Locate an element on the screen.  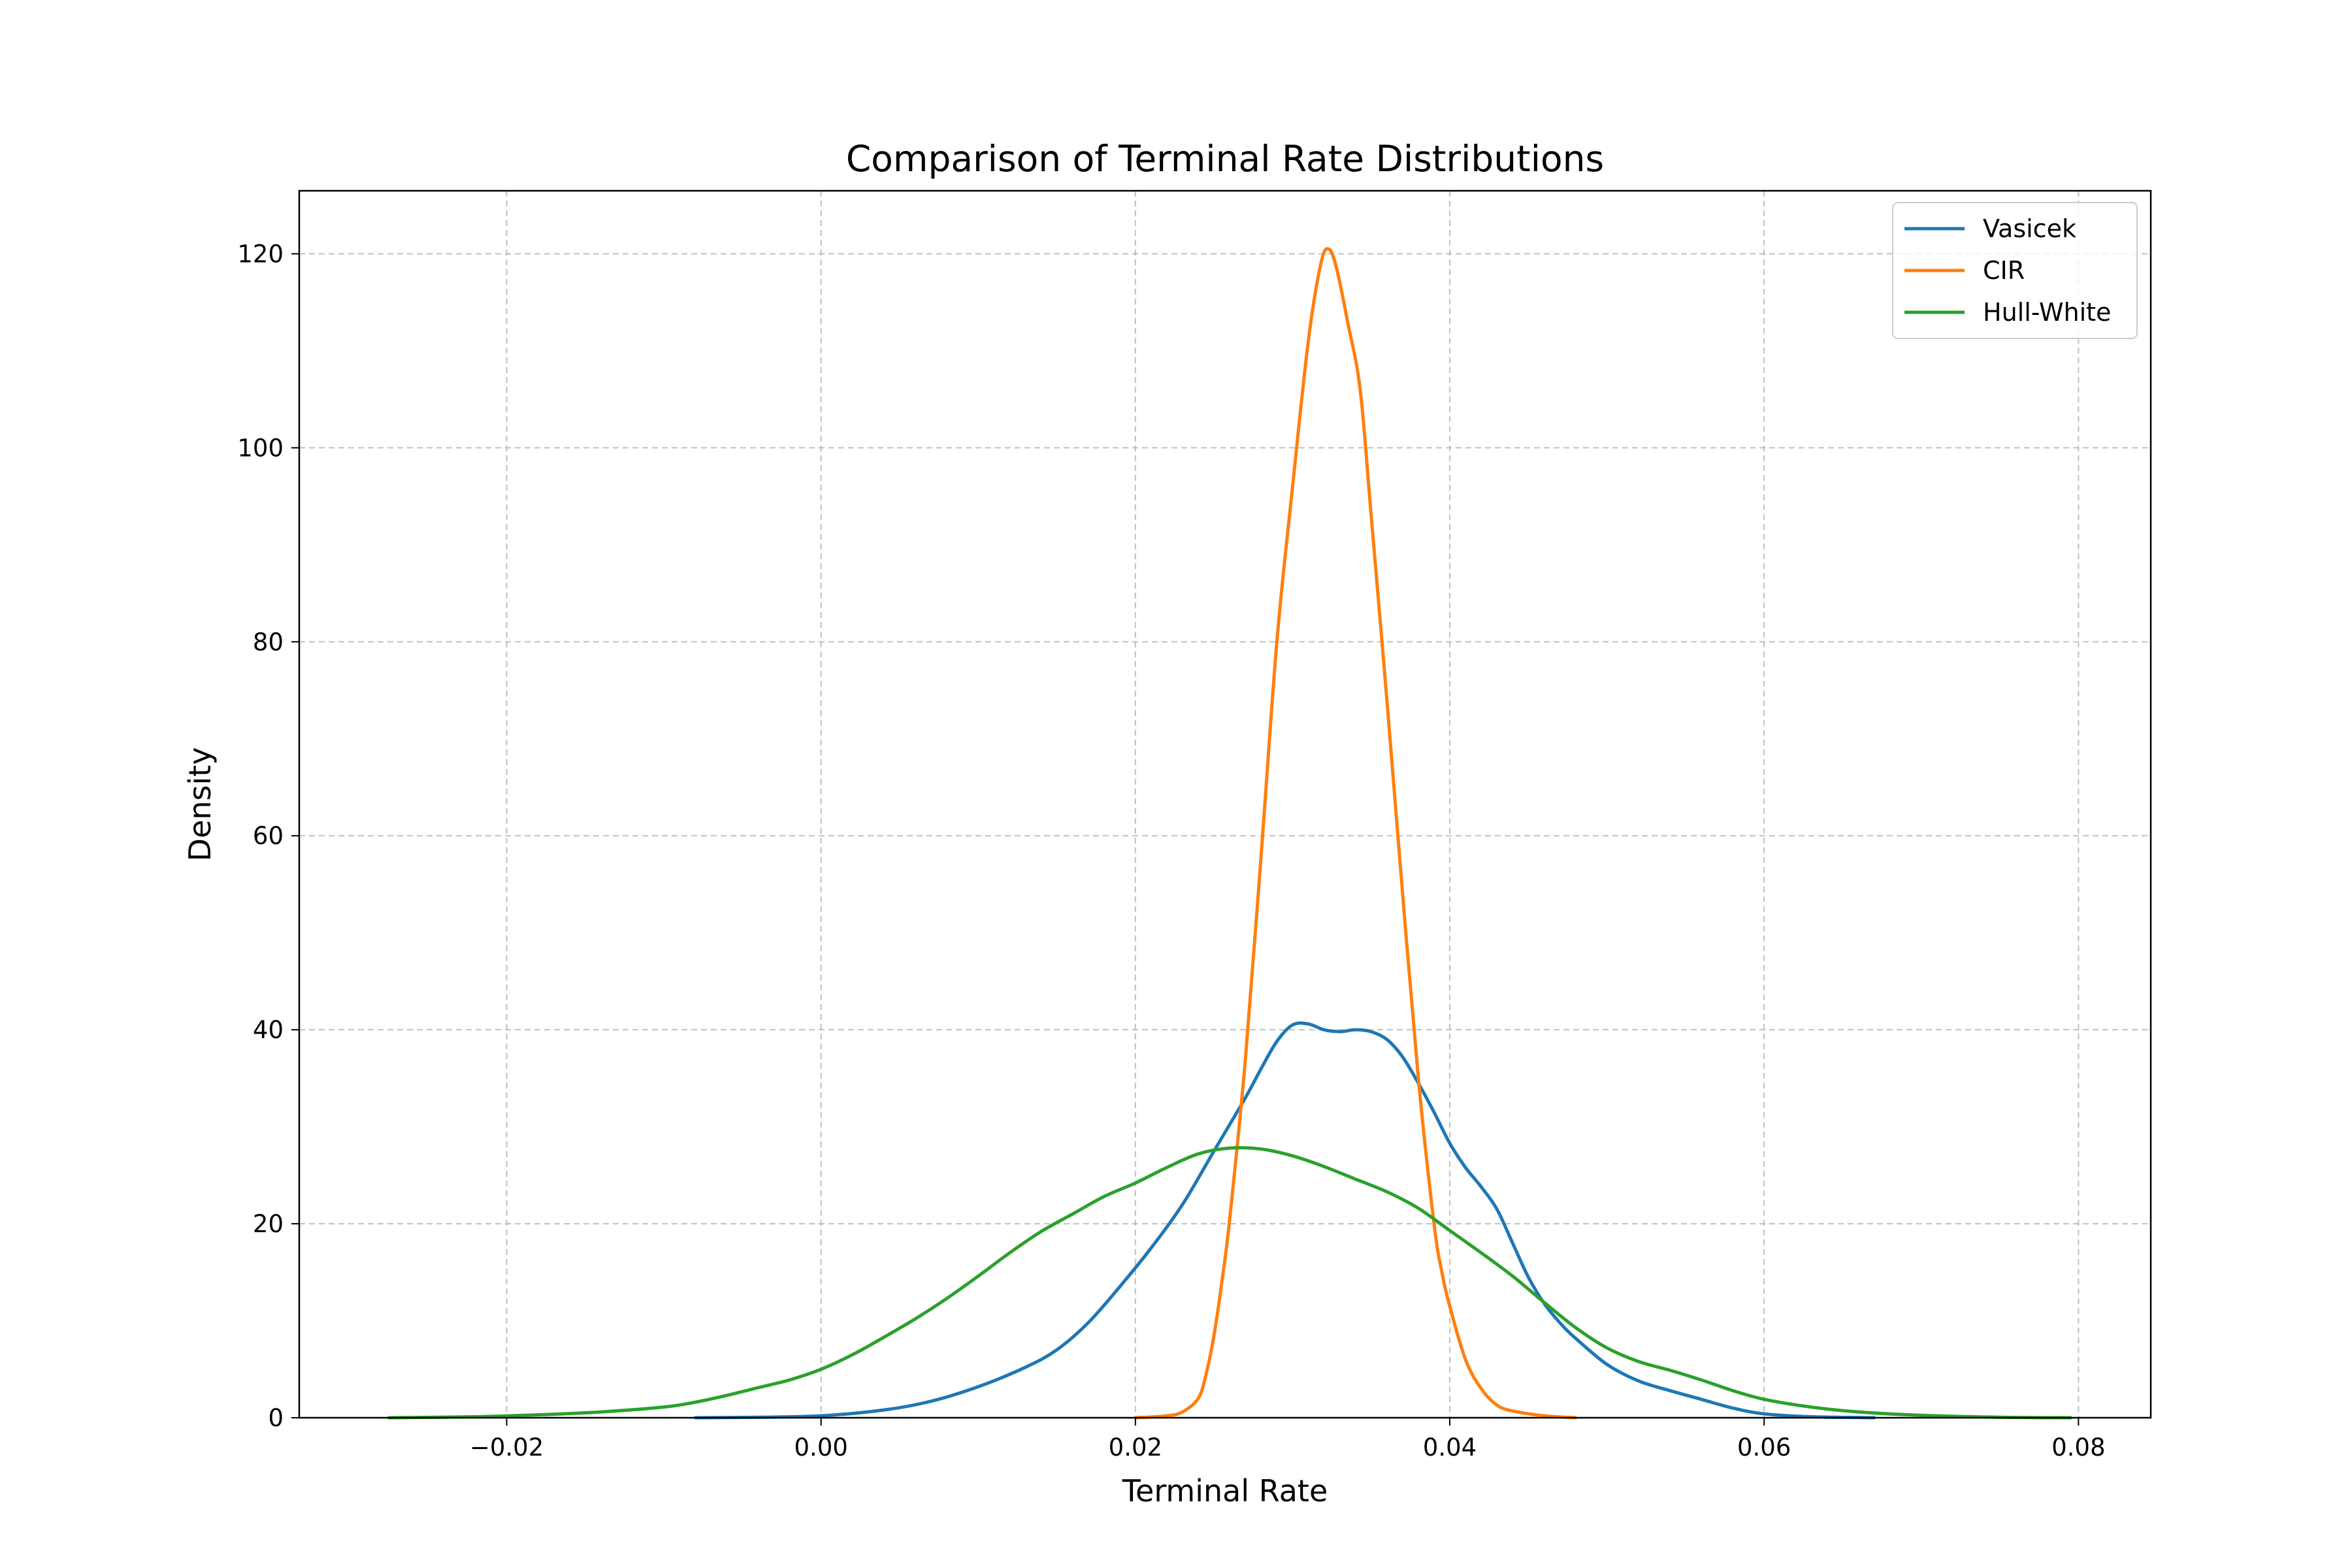
y-tick-label: 100 is located at coordinates (260, 448).